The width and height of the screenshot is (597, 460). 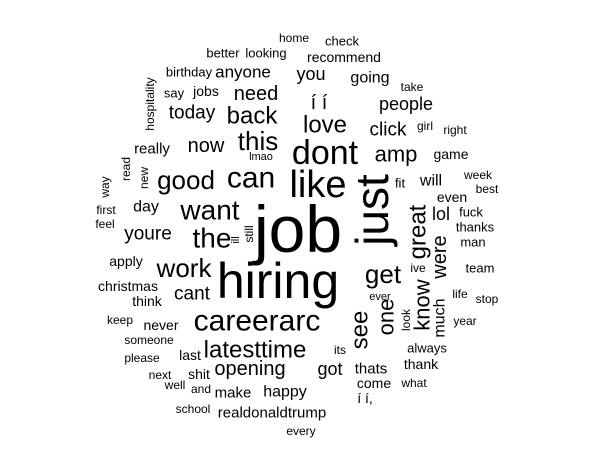 I want to click on word-see: see, so click(x=360, y=330).